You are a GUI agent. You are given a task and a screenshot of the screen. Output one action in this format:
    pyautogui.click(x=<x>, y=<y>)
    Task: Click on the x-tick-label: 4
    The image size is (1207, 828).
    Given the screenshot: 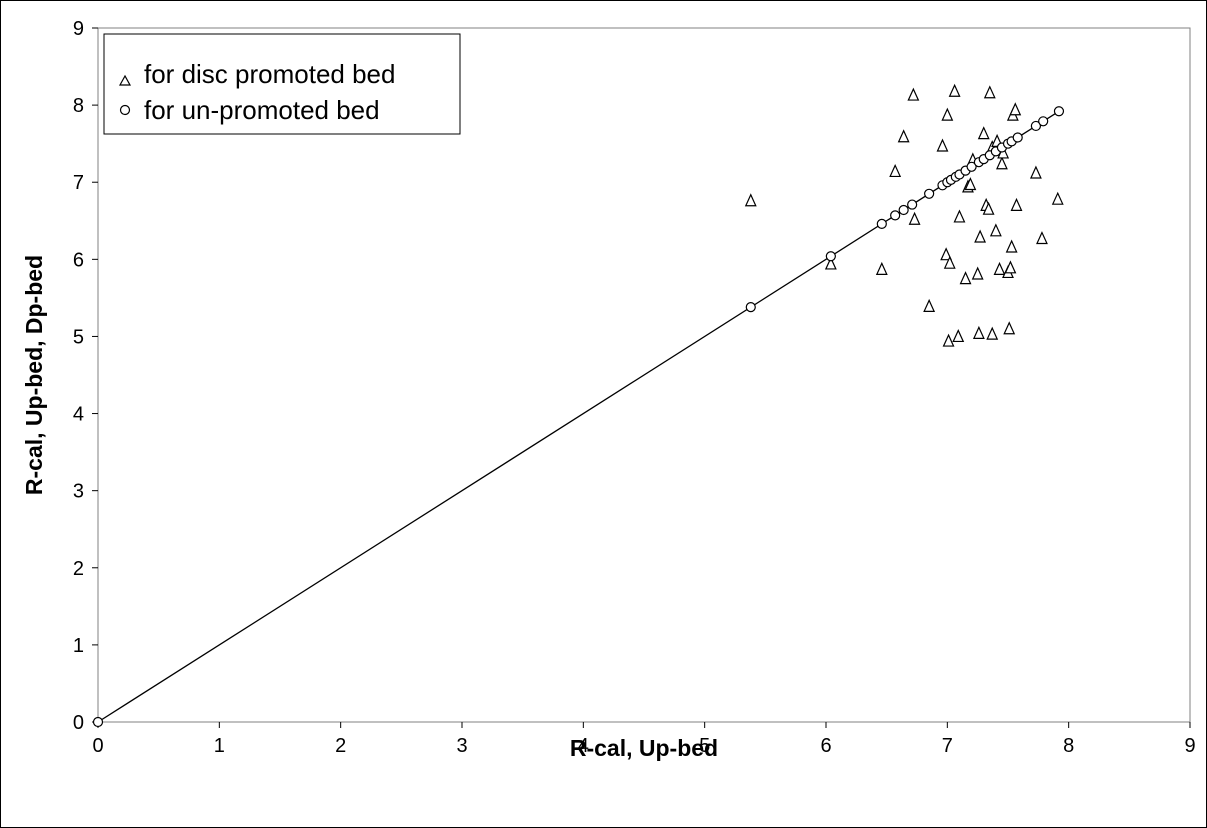 What is the action you would take?
    pyautogui.click(x=583, y=746)
    